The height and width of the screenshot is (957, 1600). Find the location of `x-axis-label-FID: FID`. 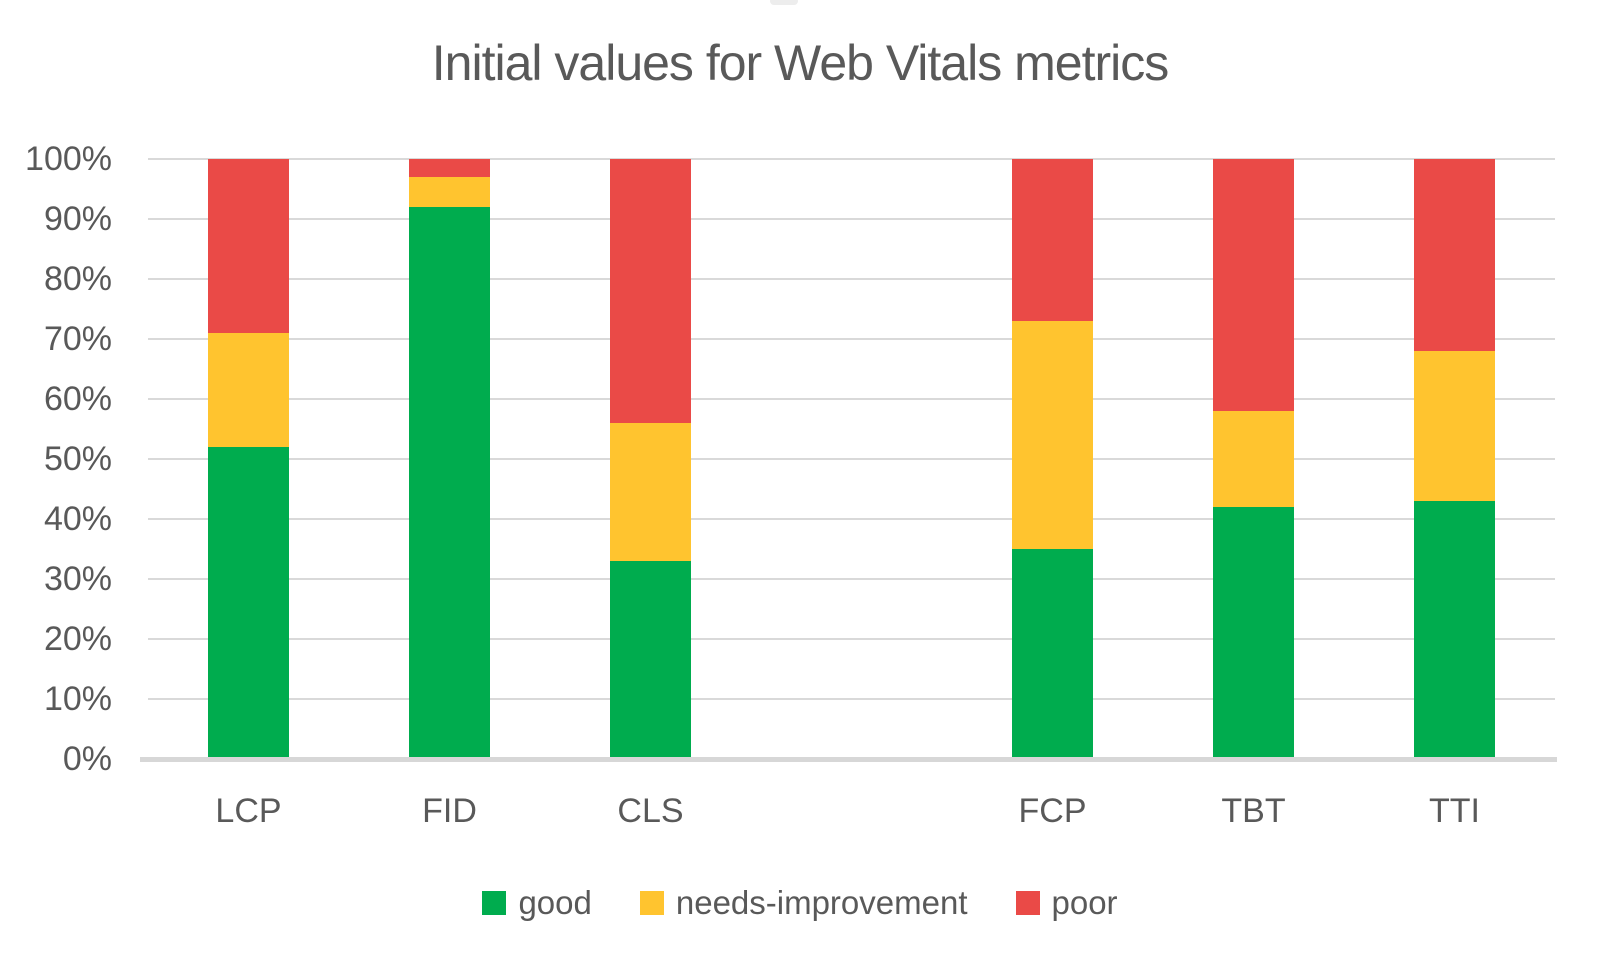

x-axis-label-FID: FID is located at coordinates (449, 811).